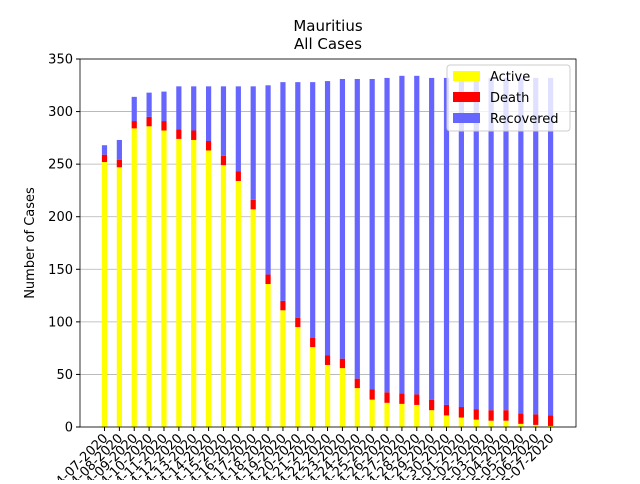 This screenshot has width=640, height=484. What do you see at coordinates (60, 322) in the screenshot?
I see `y-tick-label: 100` at bounding box center [60, 322].